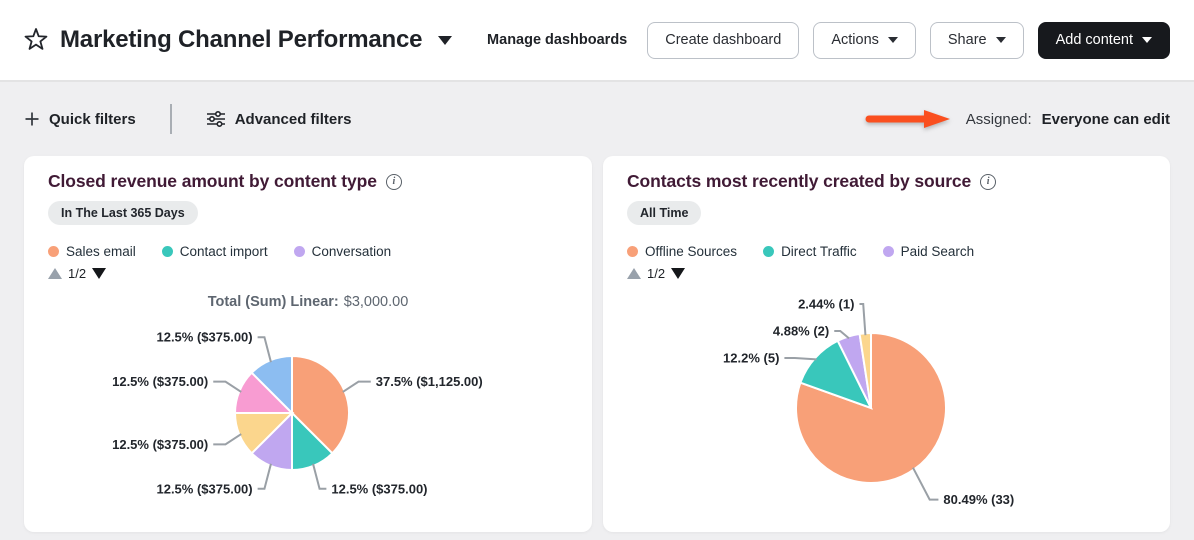 The height and width of the screenshot is (540, 1194). What do you see at coordinates (799, 181) in the screenshot?
I see `report-title: Contacts most recently created by source` at bounding box center [799, 181].